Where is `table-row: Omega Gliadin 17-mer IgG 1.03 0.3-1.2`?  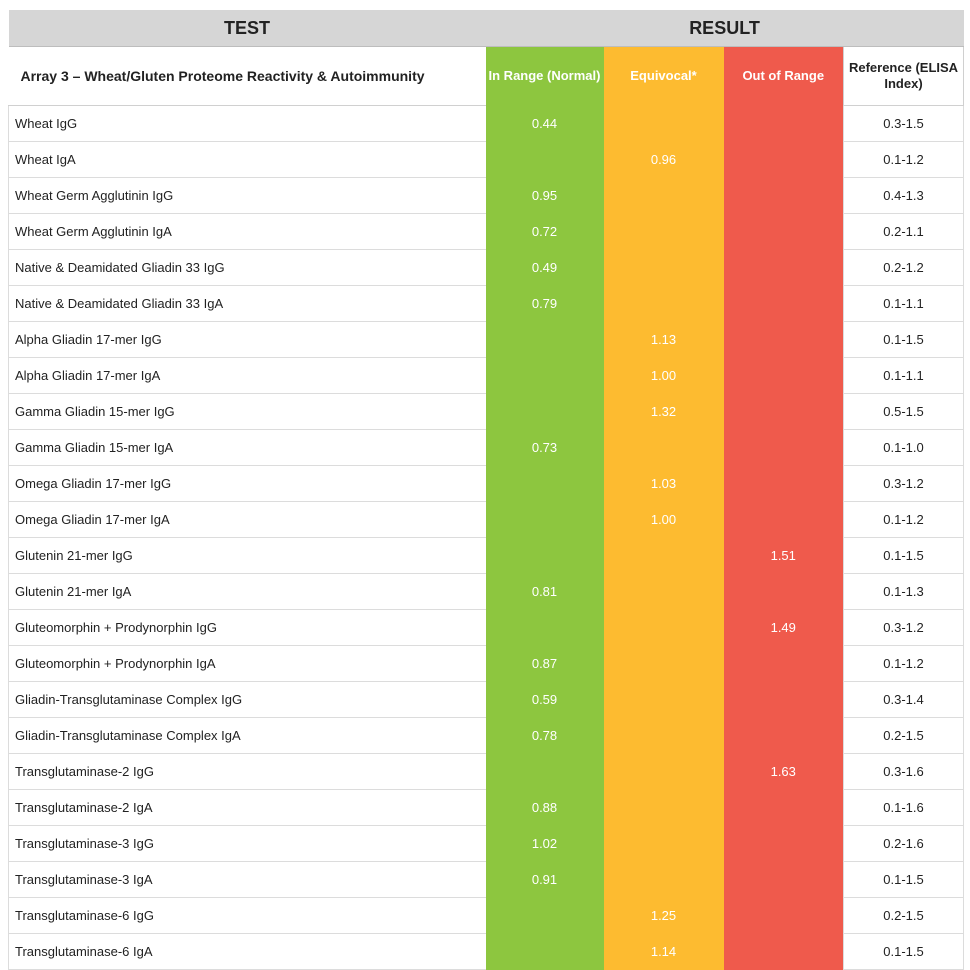
table-row: Omega Gliadin 17-mer IgG 1.03 0.3-1.2 is located at coordinates (486, 483).